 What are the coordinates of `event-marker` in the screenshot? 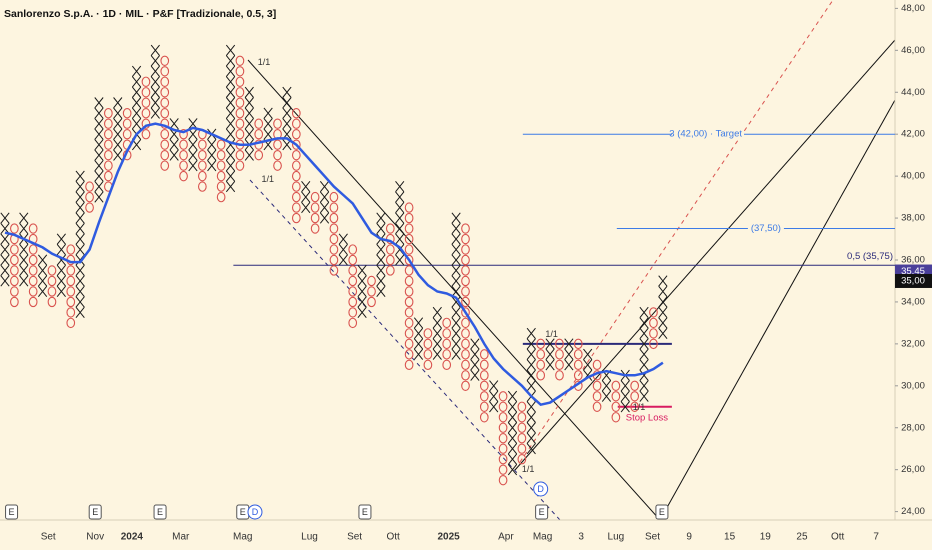 It's located at (365, 512).